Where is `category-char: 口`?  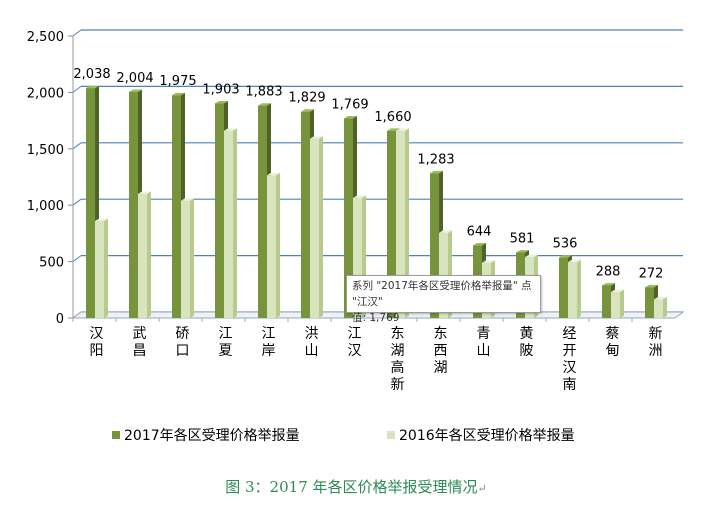
category-char: 口 is located at coordinates (183, 351).